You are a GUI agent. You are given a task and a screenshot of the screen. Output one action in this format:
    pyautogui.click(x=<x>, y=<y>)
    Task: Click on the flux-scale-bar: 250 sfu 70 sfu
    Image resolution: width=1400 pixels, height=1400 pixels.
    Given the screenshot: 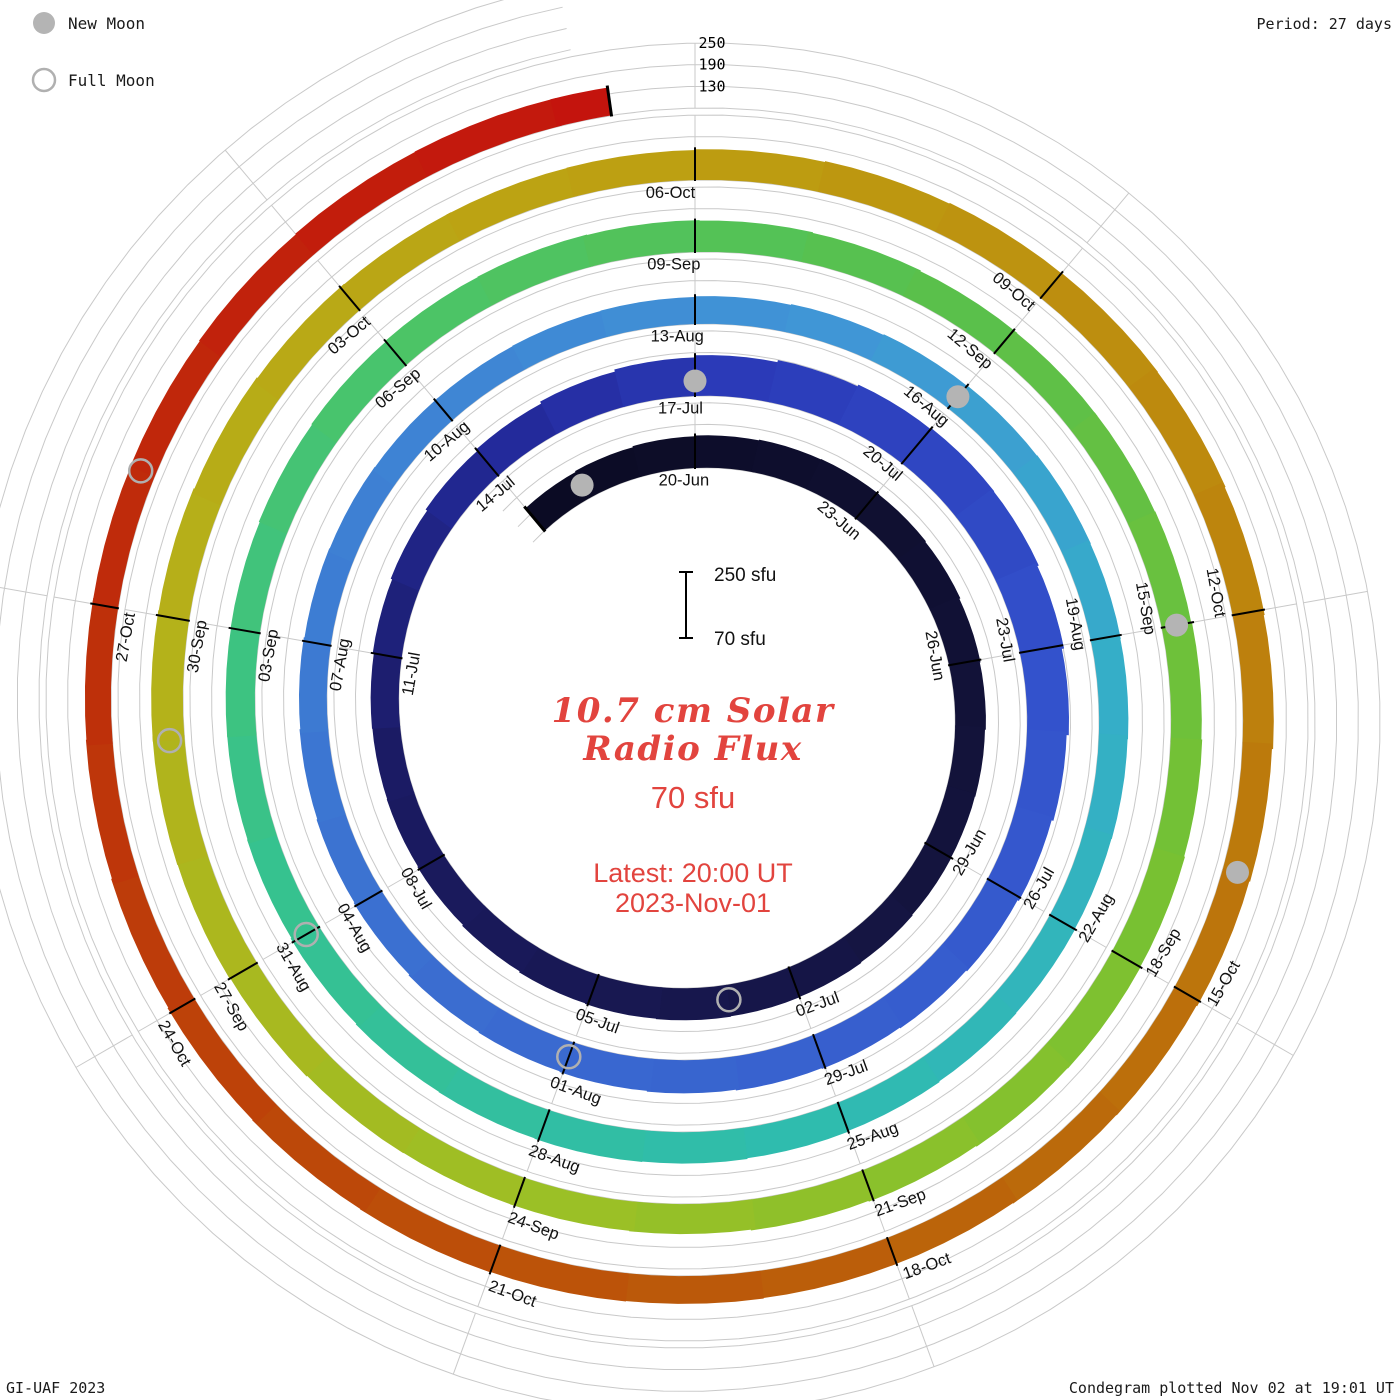 What is the action you would take?
    pyautogui.click(x=727, y=607)
    